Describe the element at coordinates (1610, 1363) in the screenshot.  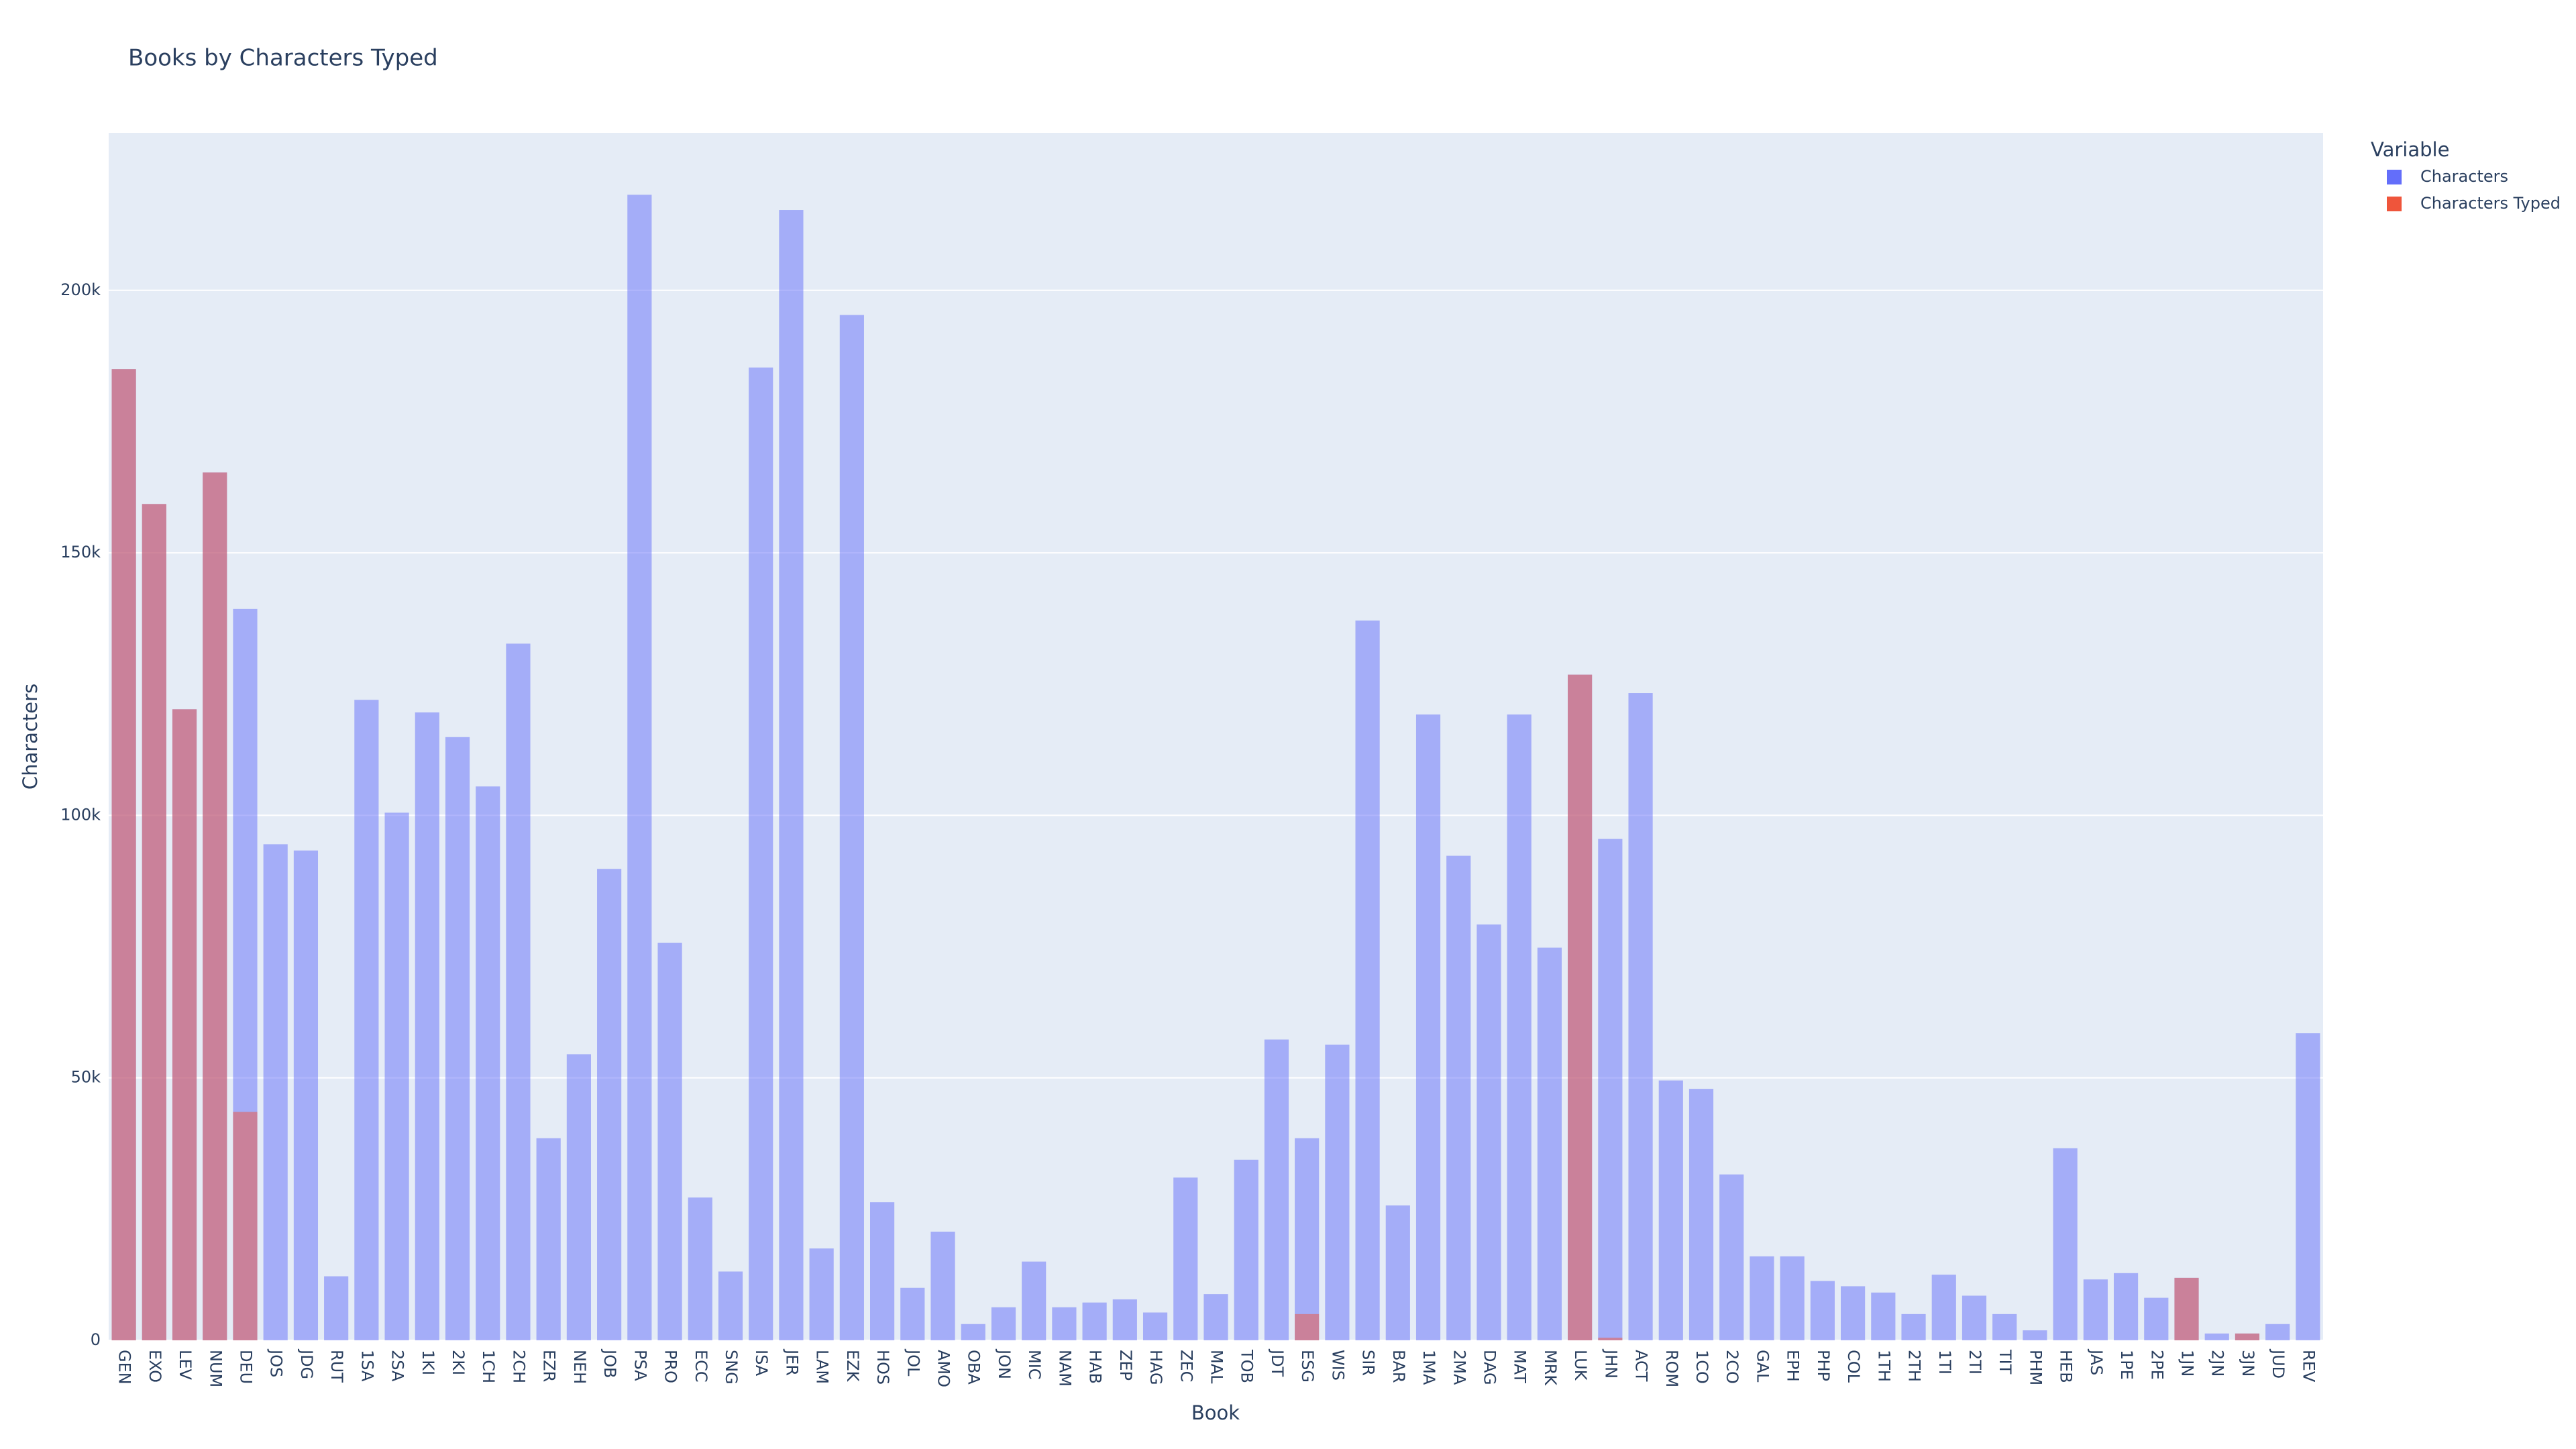
I see `x-tick-label: JHN` at that location.